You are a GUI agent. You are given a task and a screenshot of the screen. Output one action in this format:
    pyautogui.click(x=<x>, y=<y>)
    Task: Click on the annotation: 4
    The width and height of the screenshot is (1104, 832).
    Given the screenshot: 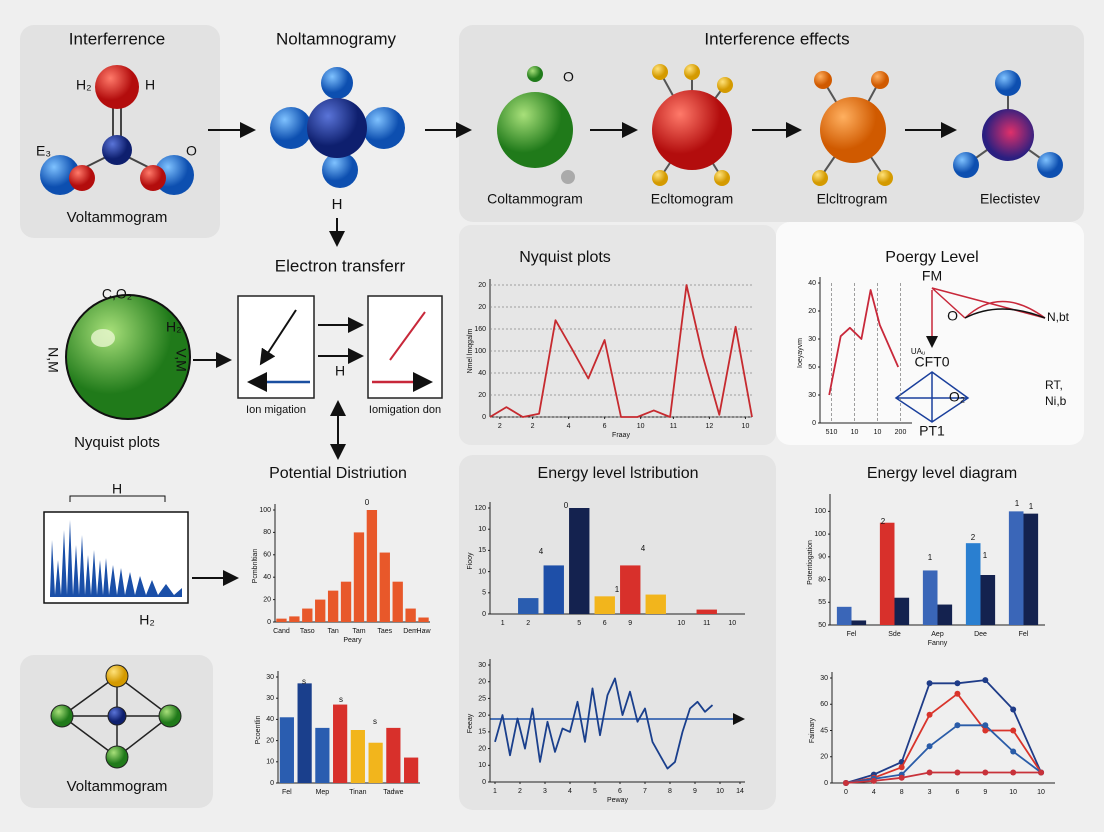 What is the action you would take?
    pyautogui.click(x=643, y=548)
    